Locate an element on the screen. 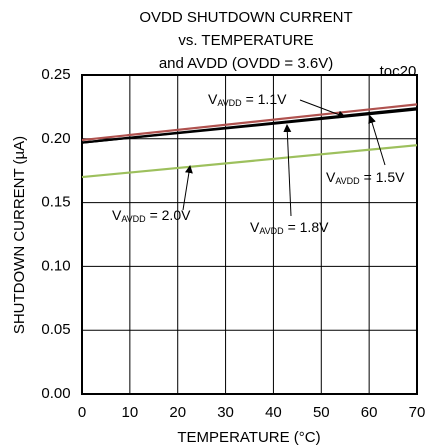  y-tick-label: 0.25 is located at coordinates (55, 74).